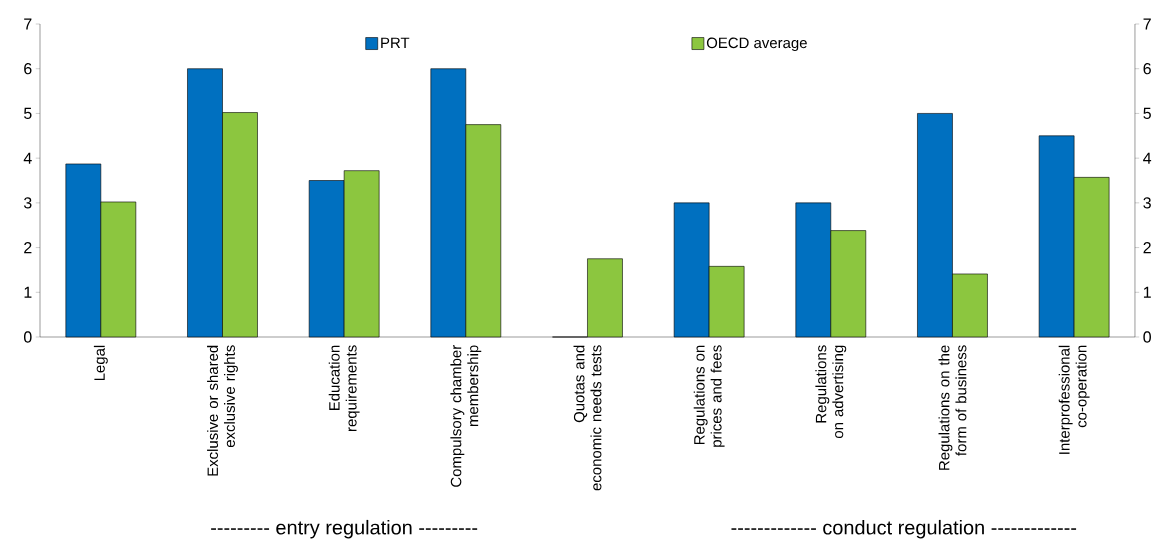  I want to click on y2-tick-label: 0, so click(27, 337).